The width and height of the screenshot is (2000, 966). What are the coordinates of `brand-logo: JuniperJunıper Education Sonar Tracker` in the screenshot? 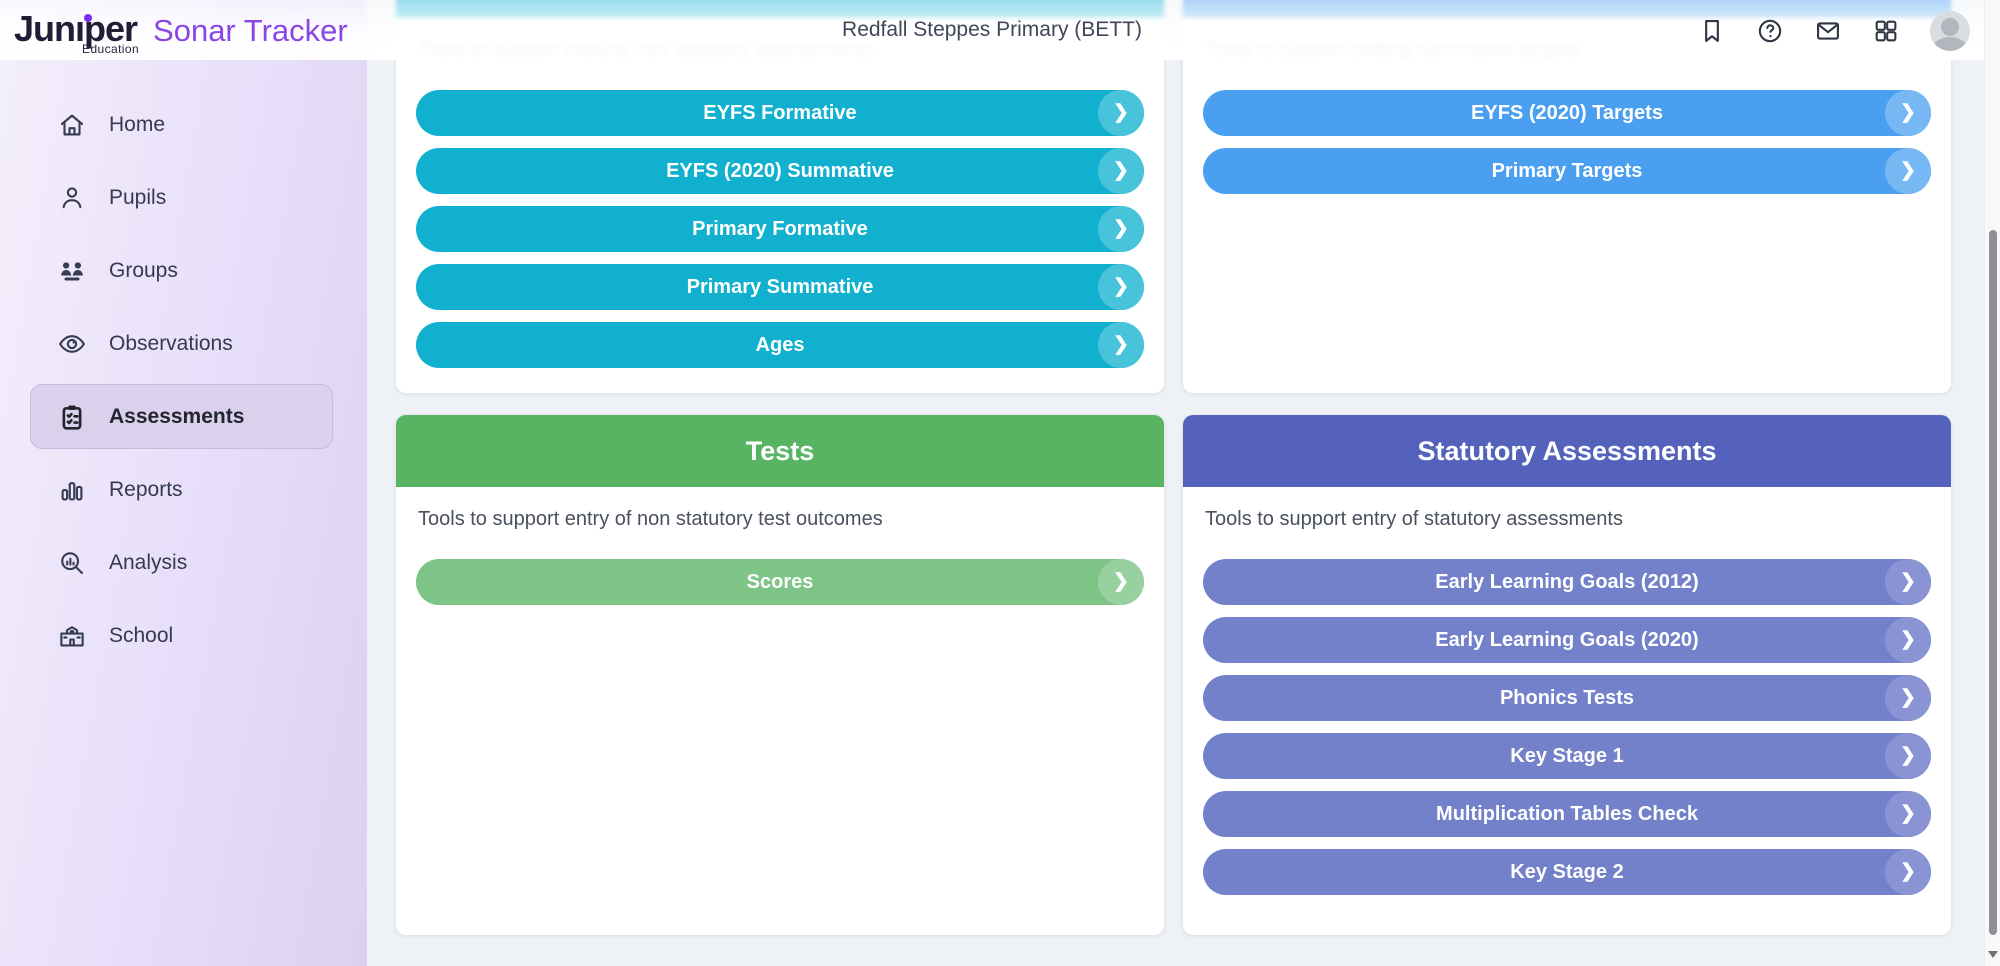 It's located at (181, 32).